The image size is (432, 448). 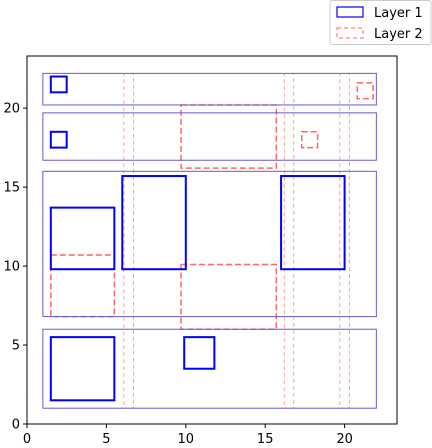 What do you see at coordinates (186, 439) in the screenshot?
I see `x-tick-label-2: 10` at bounding box center [186, 439].